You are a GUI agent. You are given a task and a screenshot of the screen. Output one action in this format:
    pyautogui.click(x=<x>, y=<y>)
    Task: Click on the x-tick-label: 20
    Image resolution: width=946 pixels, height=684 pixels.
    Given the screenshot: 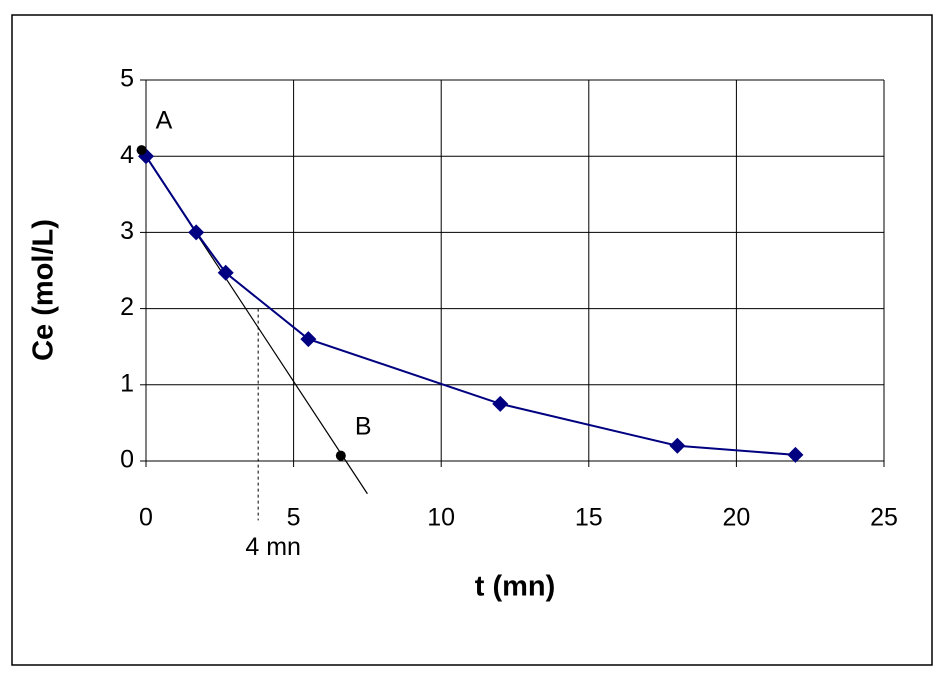 What is the action you would take?
    pyautogui.click(x=736, y=518)
    